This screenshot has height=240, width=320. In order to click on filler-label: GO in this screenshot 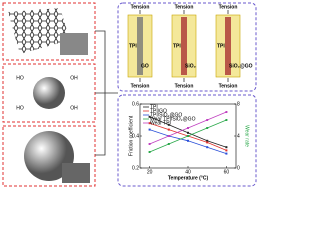, I will do `click(145, 66)`.